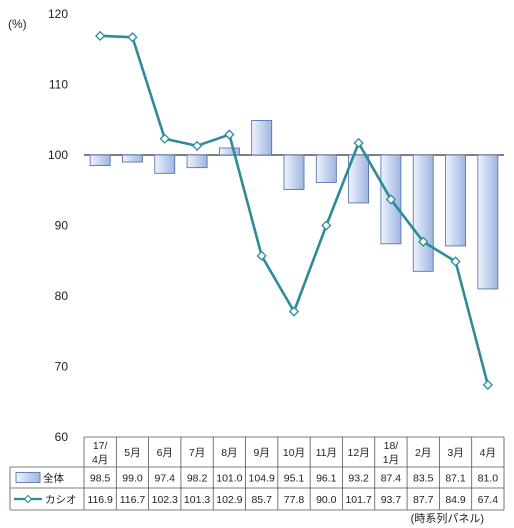 This screenshot has width=514, height=528. Describe the element at coordinates (229, 479) in the screenshot. I see `data-label-zentai: 101.0` at that location.